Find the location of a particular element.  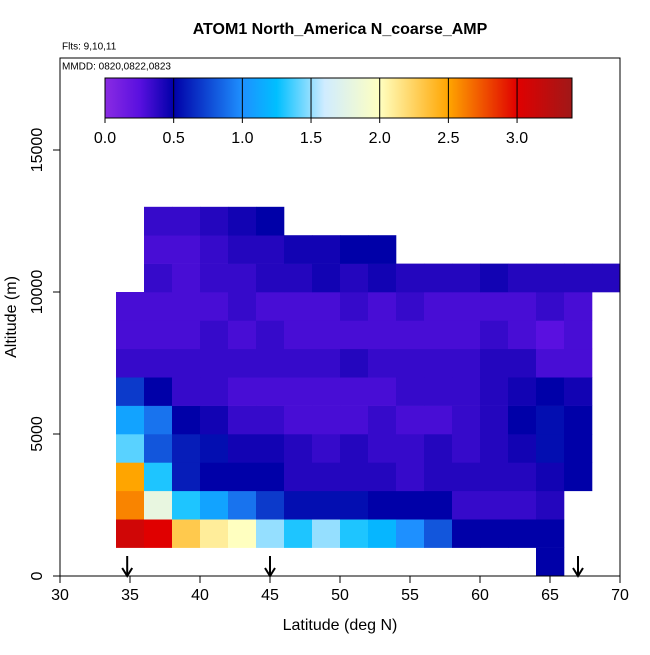

x-tick-label: 55 is located at coordinates (410, 595).